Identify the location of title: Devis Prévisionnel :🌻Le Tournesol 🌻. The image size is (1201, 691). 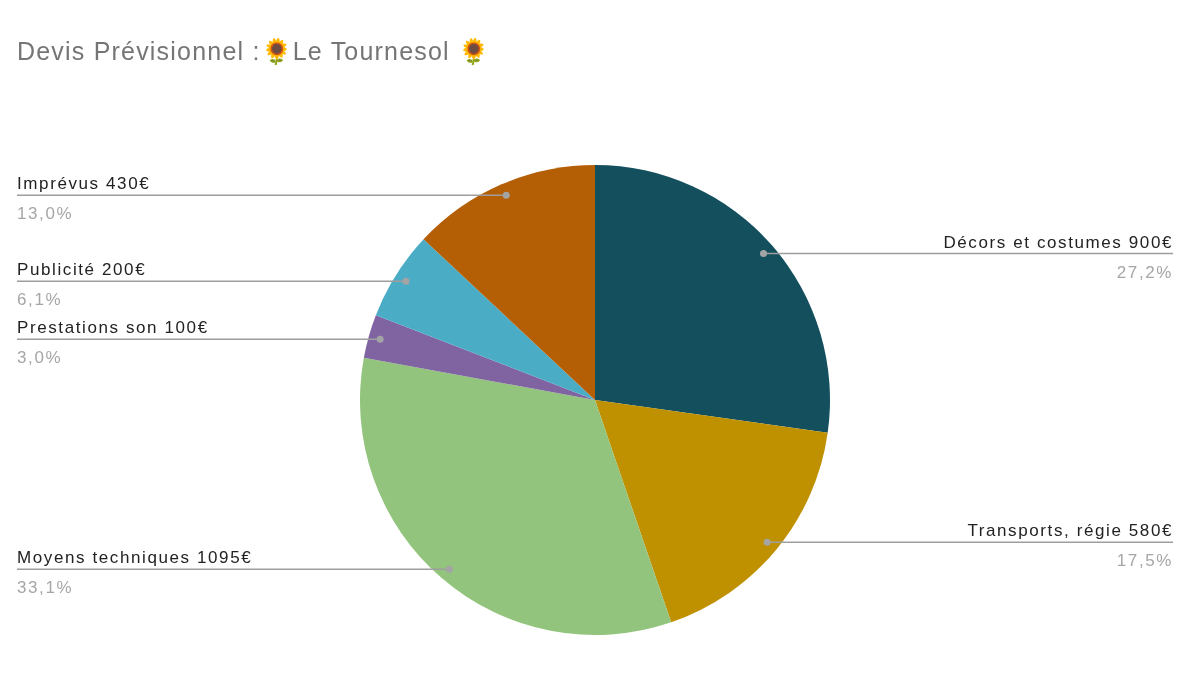
(254, 51).